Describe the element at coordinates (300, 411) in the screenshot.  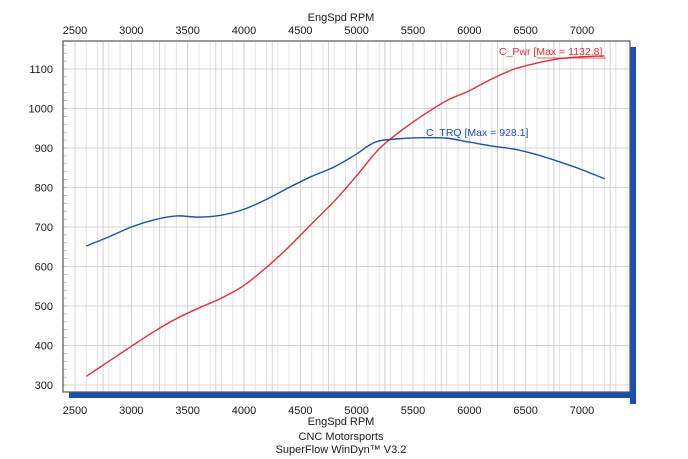
I see `x-tick-label-bottom: 4500` at that location.